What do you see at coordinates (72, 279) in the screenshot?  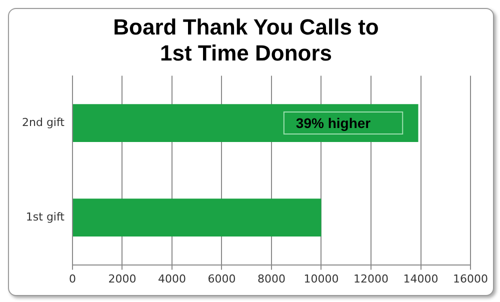 I see `x-tick-label: 0` at bounding box center [72, 279].